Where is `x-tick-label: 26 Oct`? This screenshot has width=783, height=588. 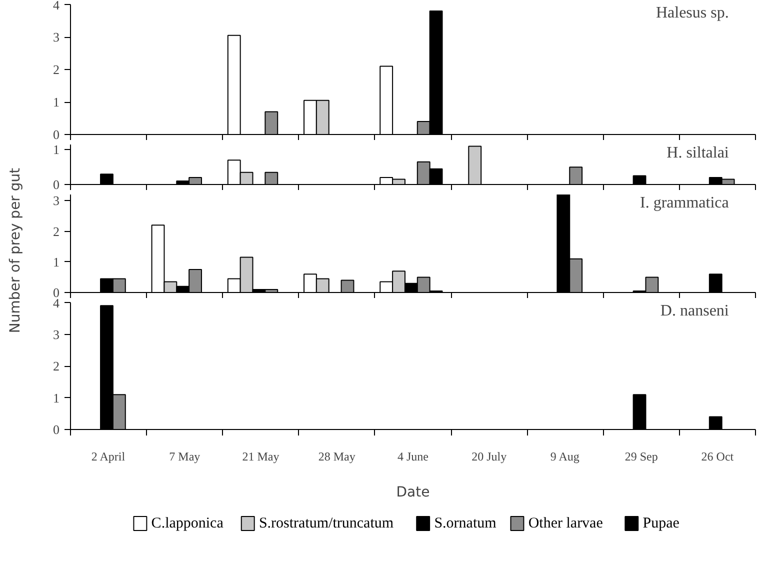 x-tick-label: 26 Oct is located at coordinates (717, 457).